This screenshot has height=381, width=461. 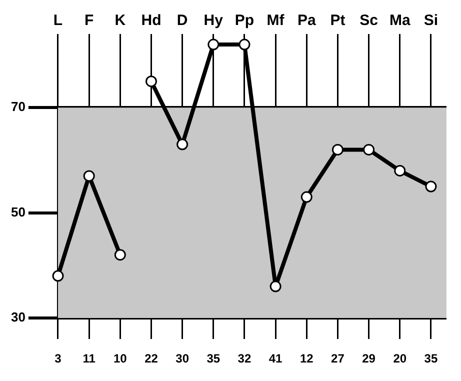 What do you see at coordinates (307, 358) in the screenshot?
I see `text: 12` at bounding box center [307, 358].